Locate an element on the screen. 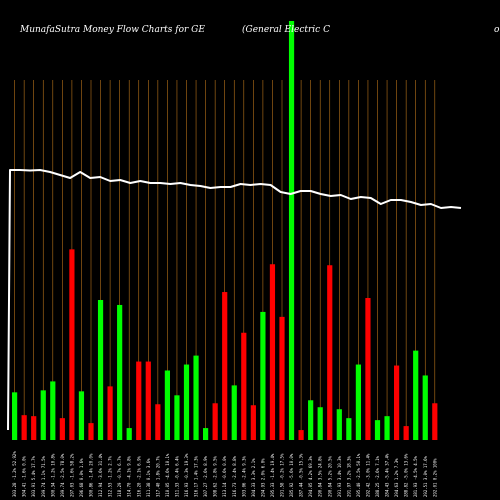 The width and height of the screenshot is (500, 500). x-tick-label: 317.40 1.8% 20.7% is located at coordinates (157, 476).